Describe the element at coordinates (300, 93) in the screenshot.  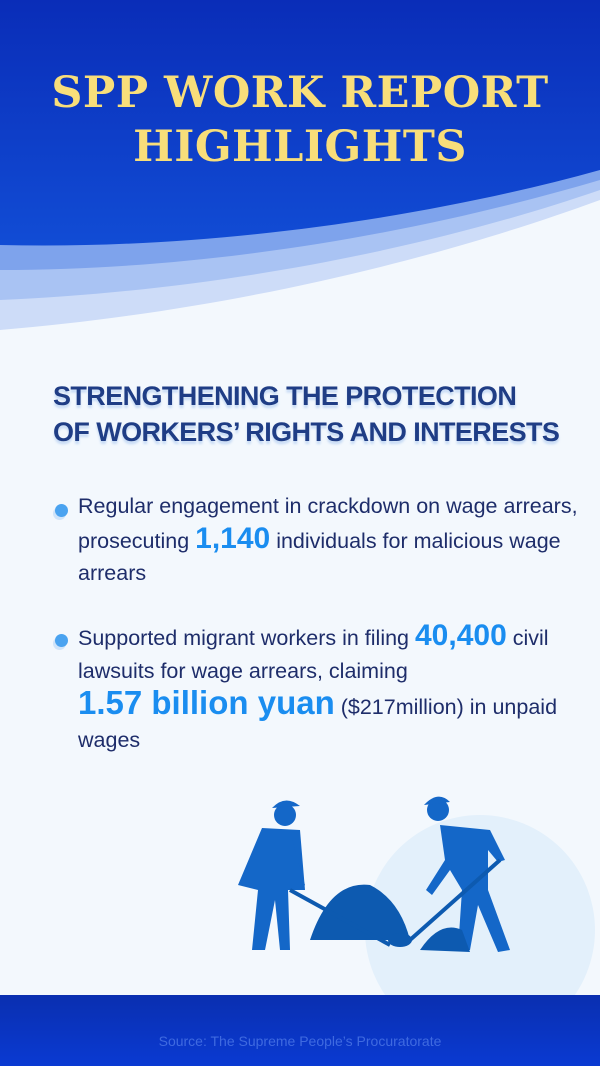
I see `title-line-1: SPP WORK REPORT` at that location.